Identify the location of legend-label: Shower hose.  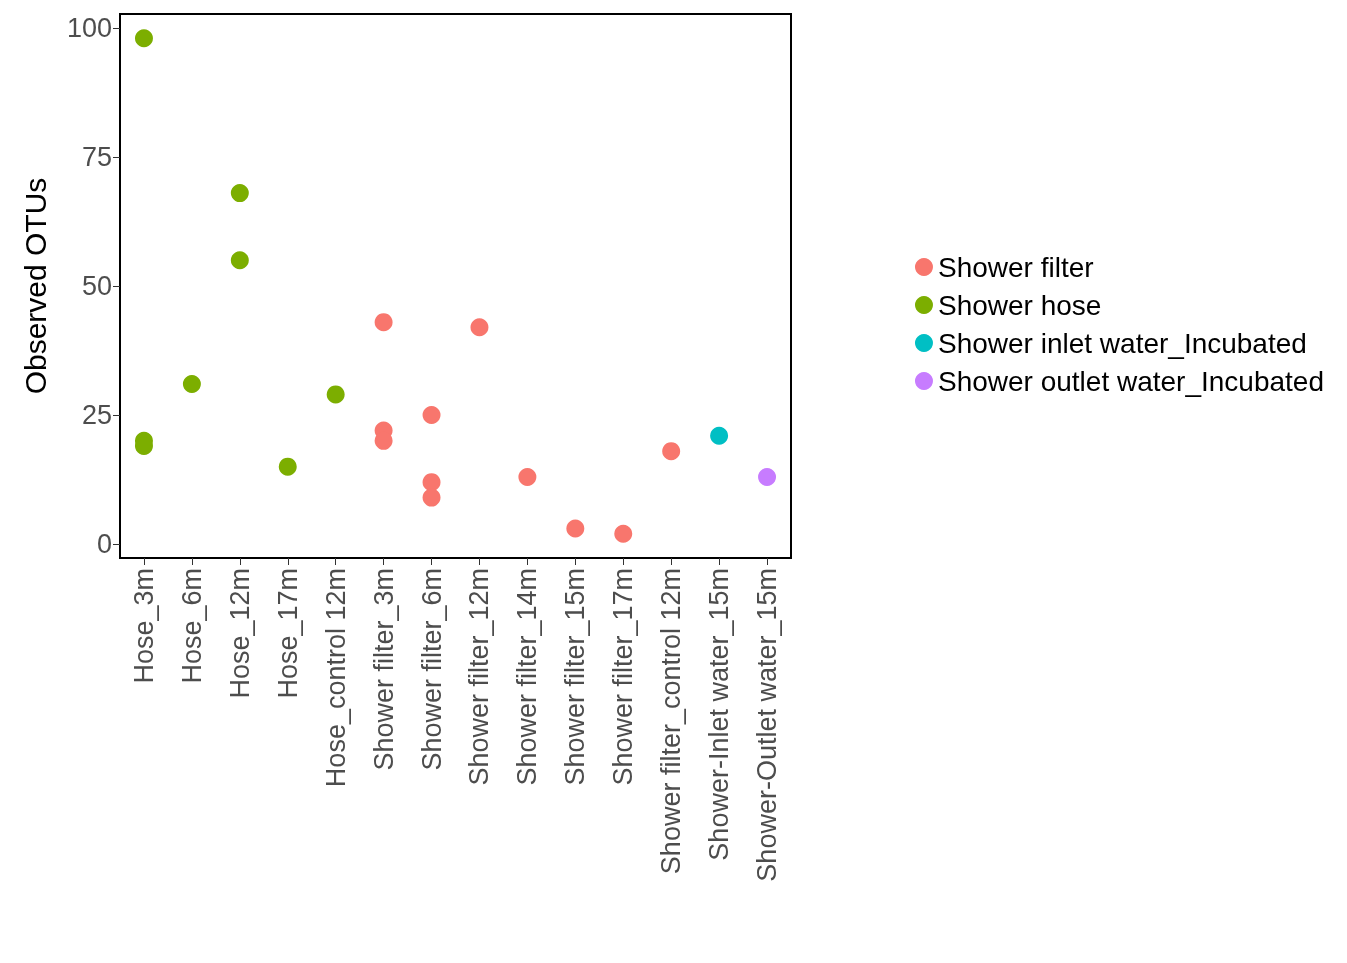
(1019, 305).